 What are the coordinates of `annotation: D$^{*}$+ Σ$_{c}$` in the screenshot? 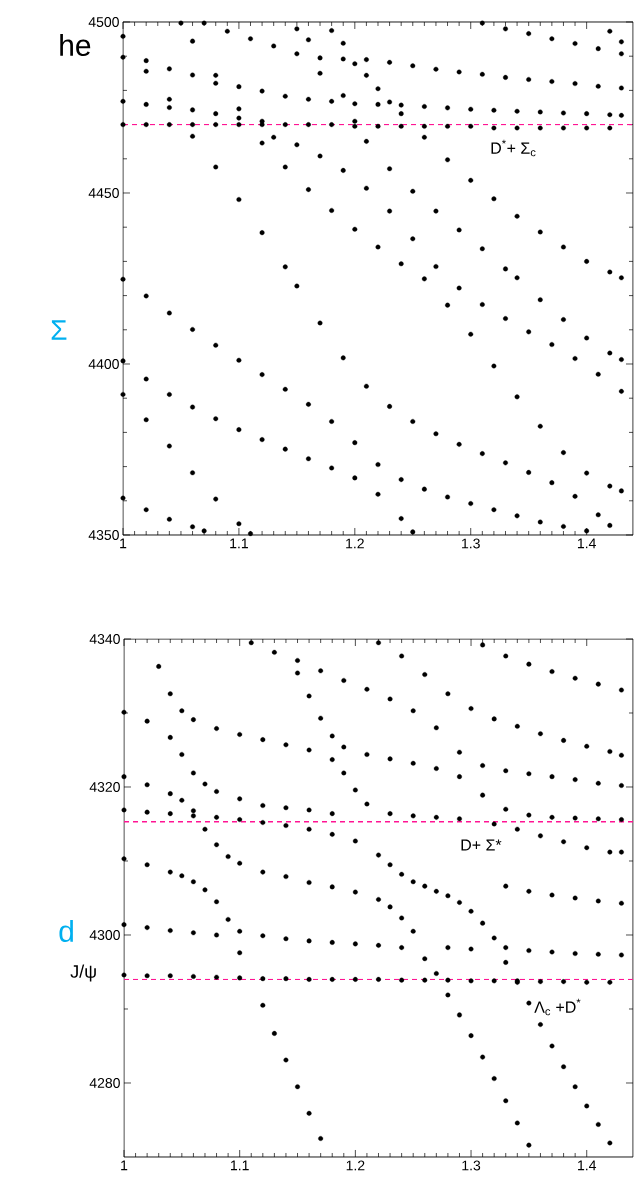 It's located at (513, 148).